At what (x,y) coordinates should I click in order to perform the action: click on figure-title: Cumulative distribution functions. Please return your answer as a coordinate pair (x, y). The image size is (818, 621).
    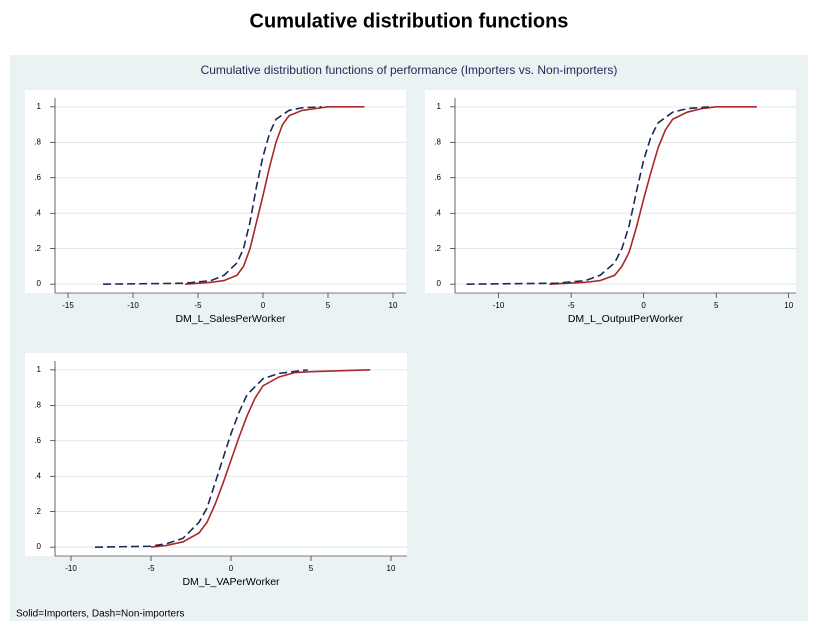
    Looking at the image, I should click on (409, 21).